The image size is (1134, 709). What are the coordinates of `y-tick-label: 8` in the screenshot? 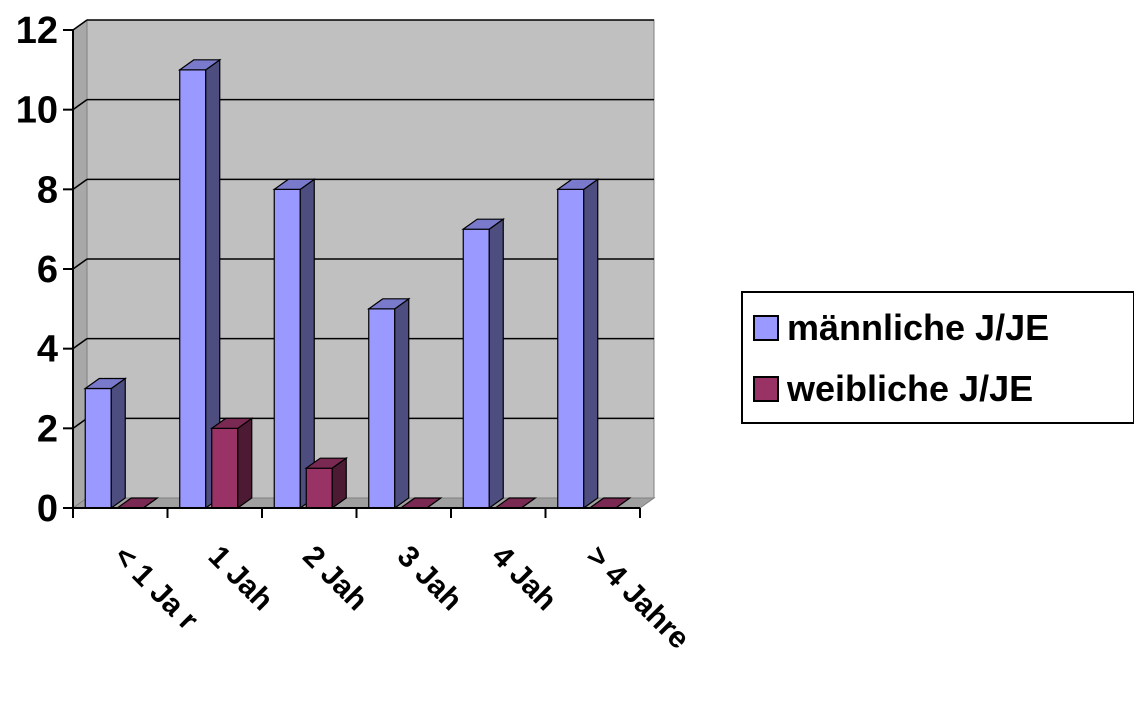 It's located at (47, 190).